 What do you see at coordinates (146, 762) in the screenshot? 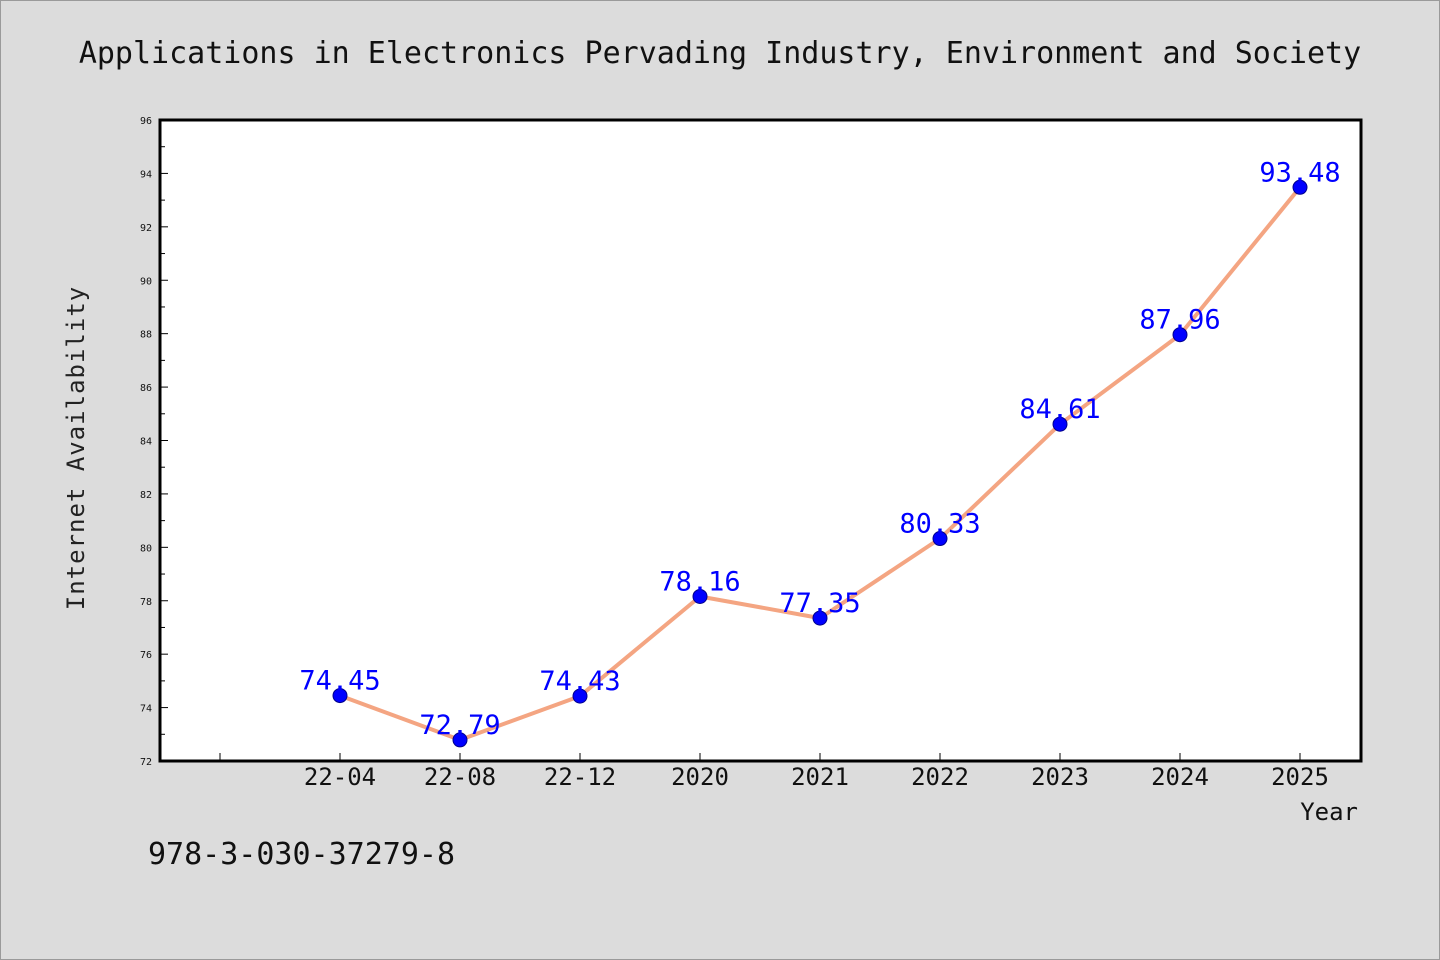
I see `y-tick-label: 72` at bounding box center [146, 762].